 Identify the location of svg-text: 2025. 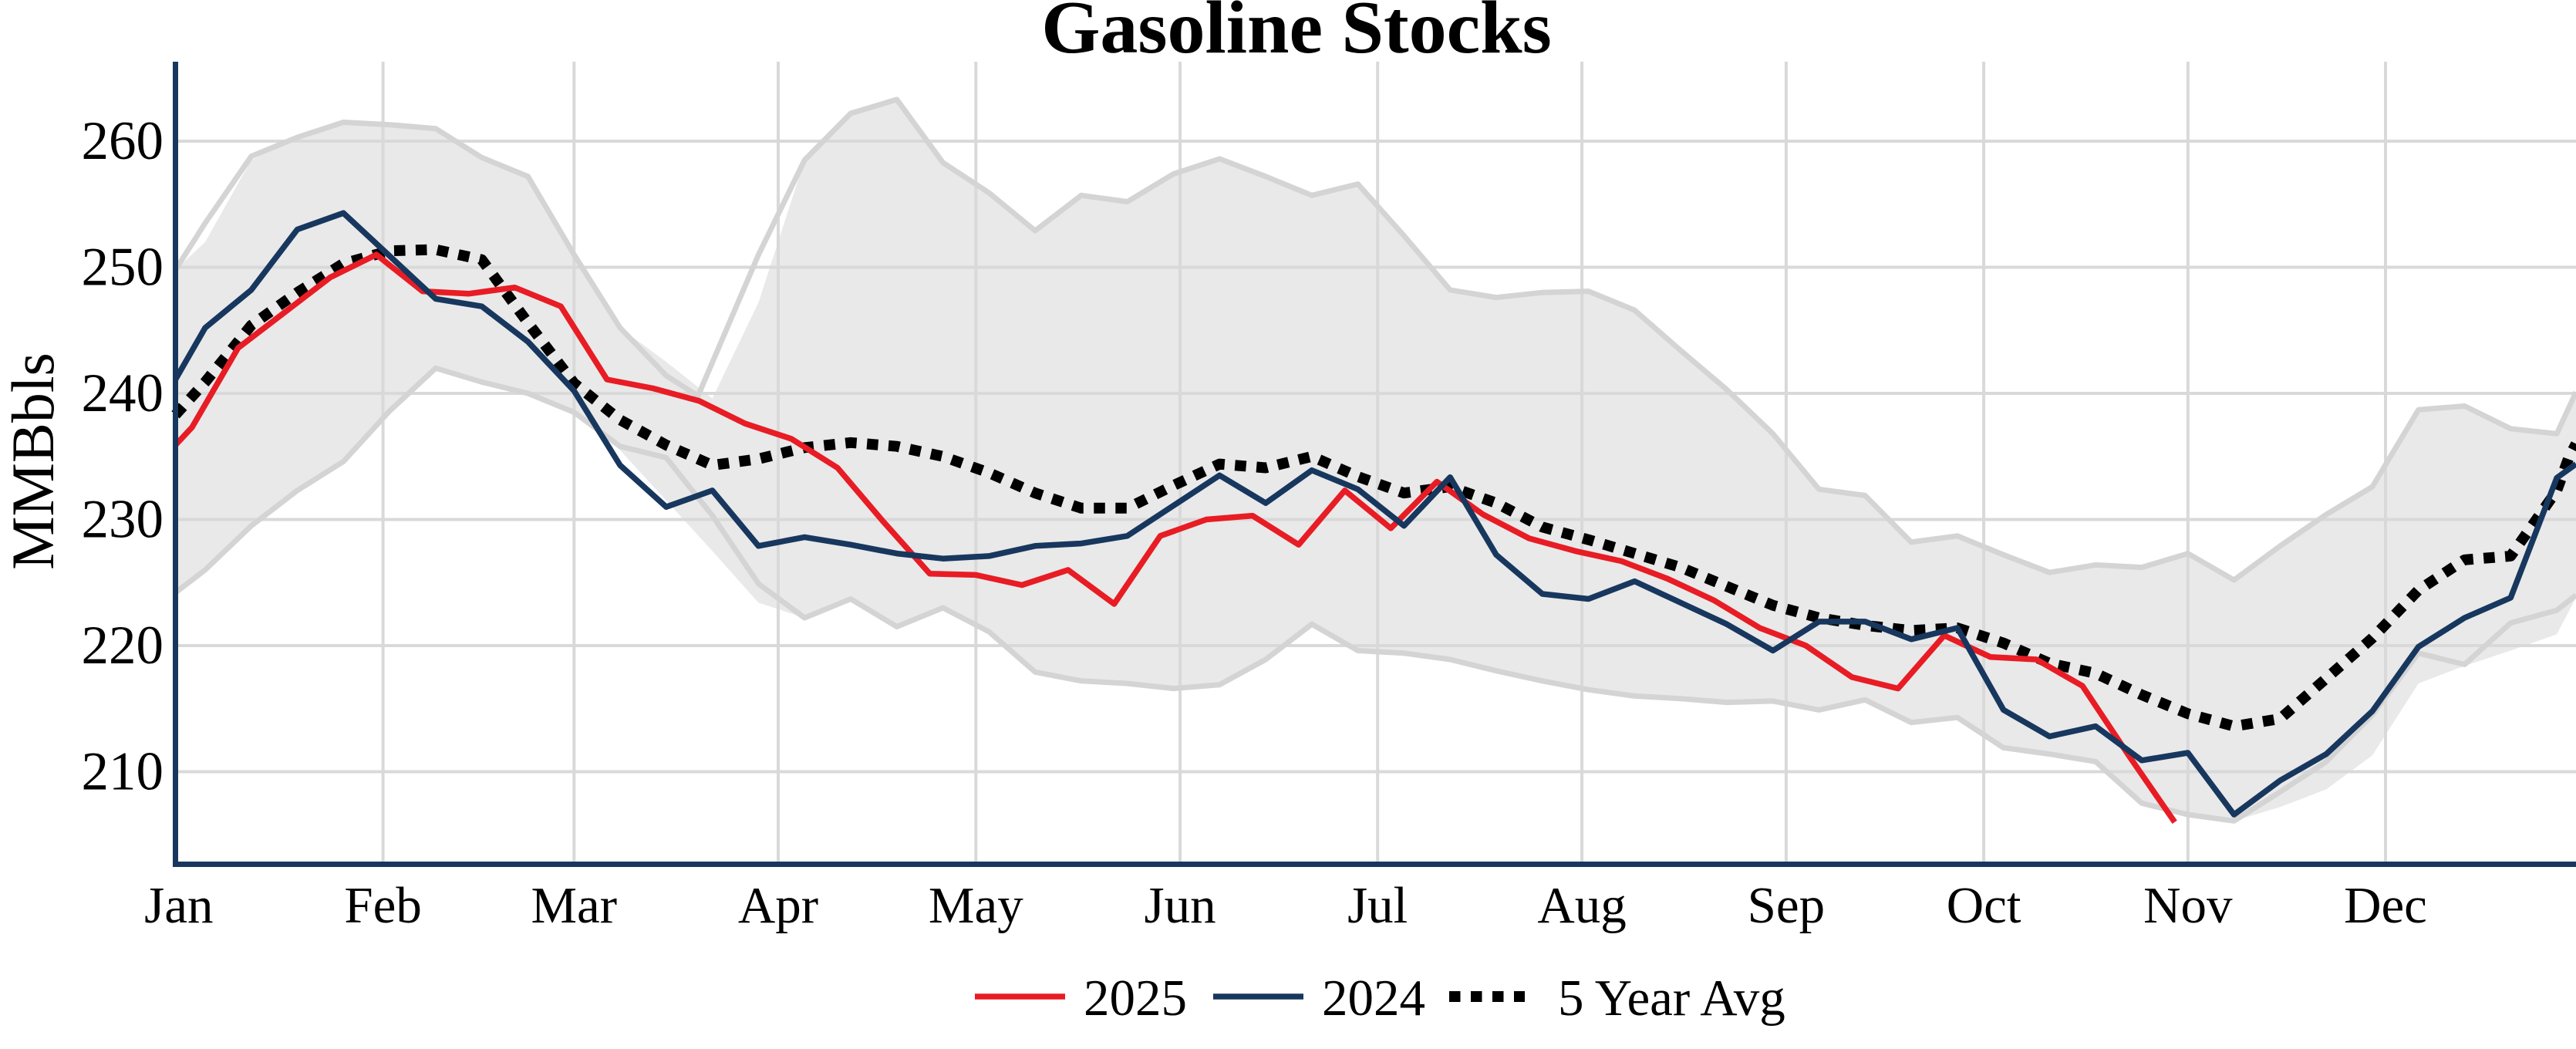
(1135, 999).